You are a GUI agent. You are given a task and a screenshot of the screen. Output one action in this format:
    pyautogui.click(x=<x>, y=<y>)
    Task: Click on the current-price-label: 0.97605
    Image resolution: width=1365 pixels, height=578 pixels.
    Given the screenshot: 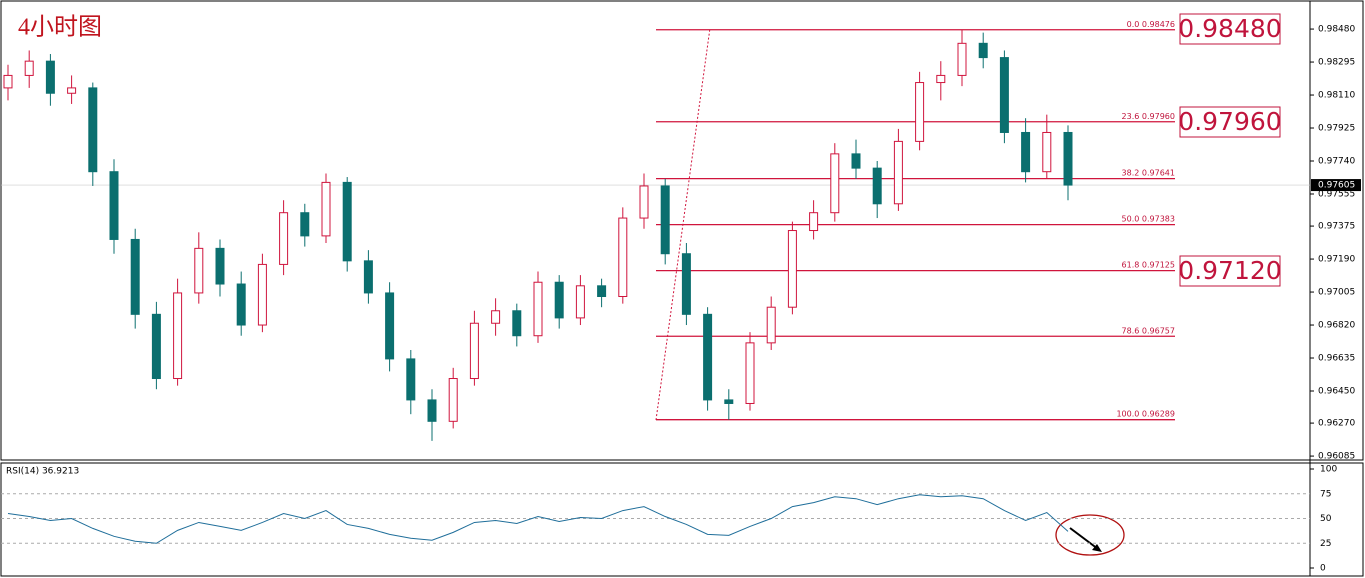 What is the action you would take?
    pyautogui.click(x=1336, y=186)
    